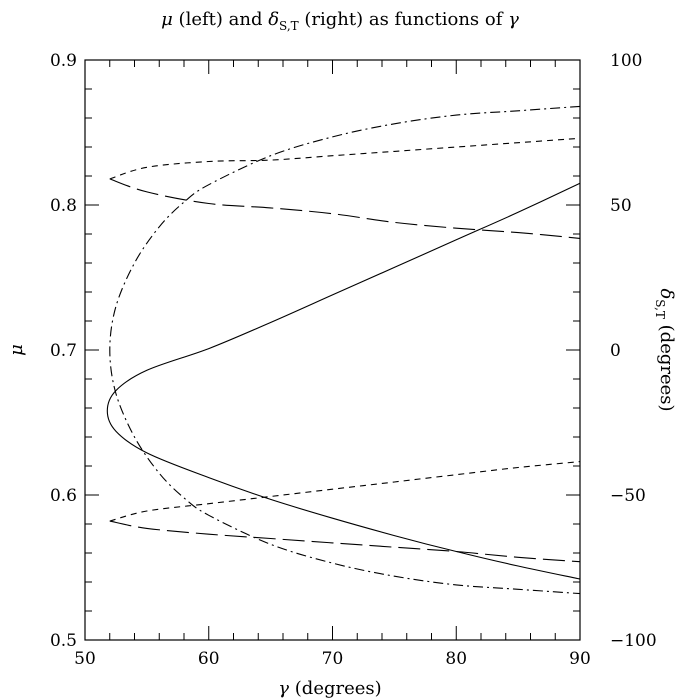 The height and width of the screenshot is (700, 681). I want to click on title-left: (left) and, so click(220, 19).